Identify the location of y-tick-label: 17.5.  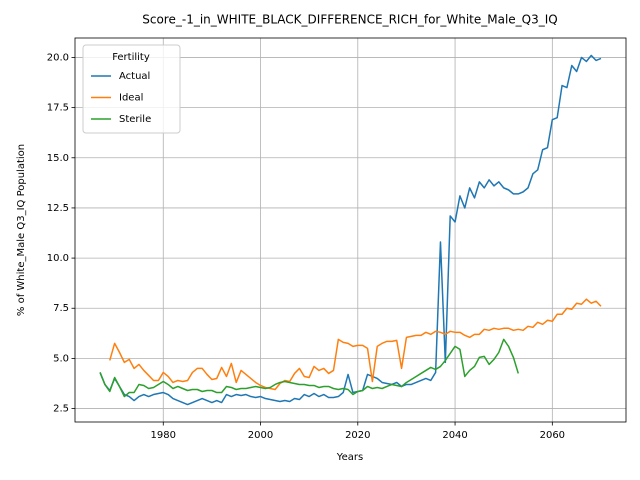
(58, 108).